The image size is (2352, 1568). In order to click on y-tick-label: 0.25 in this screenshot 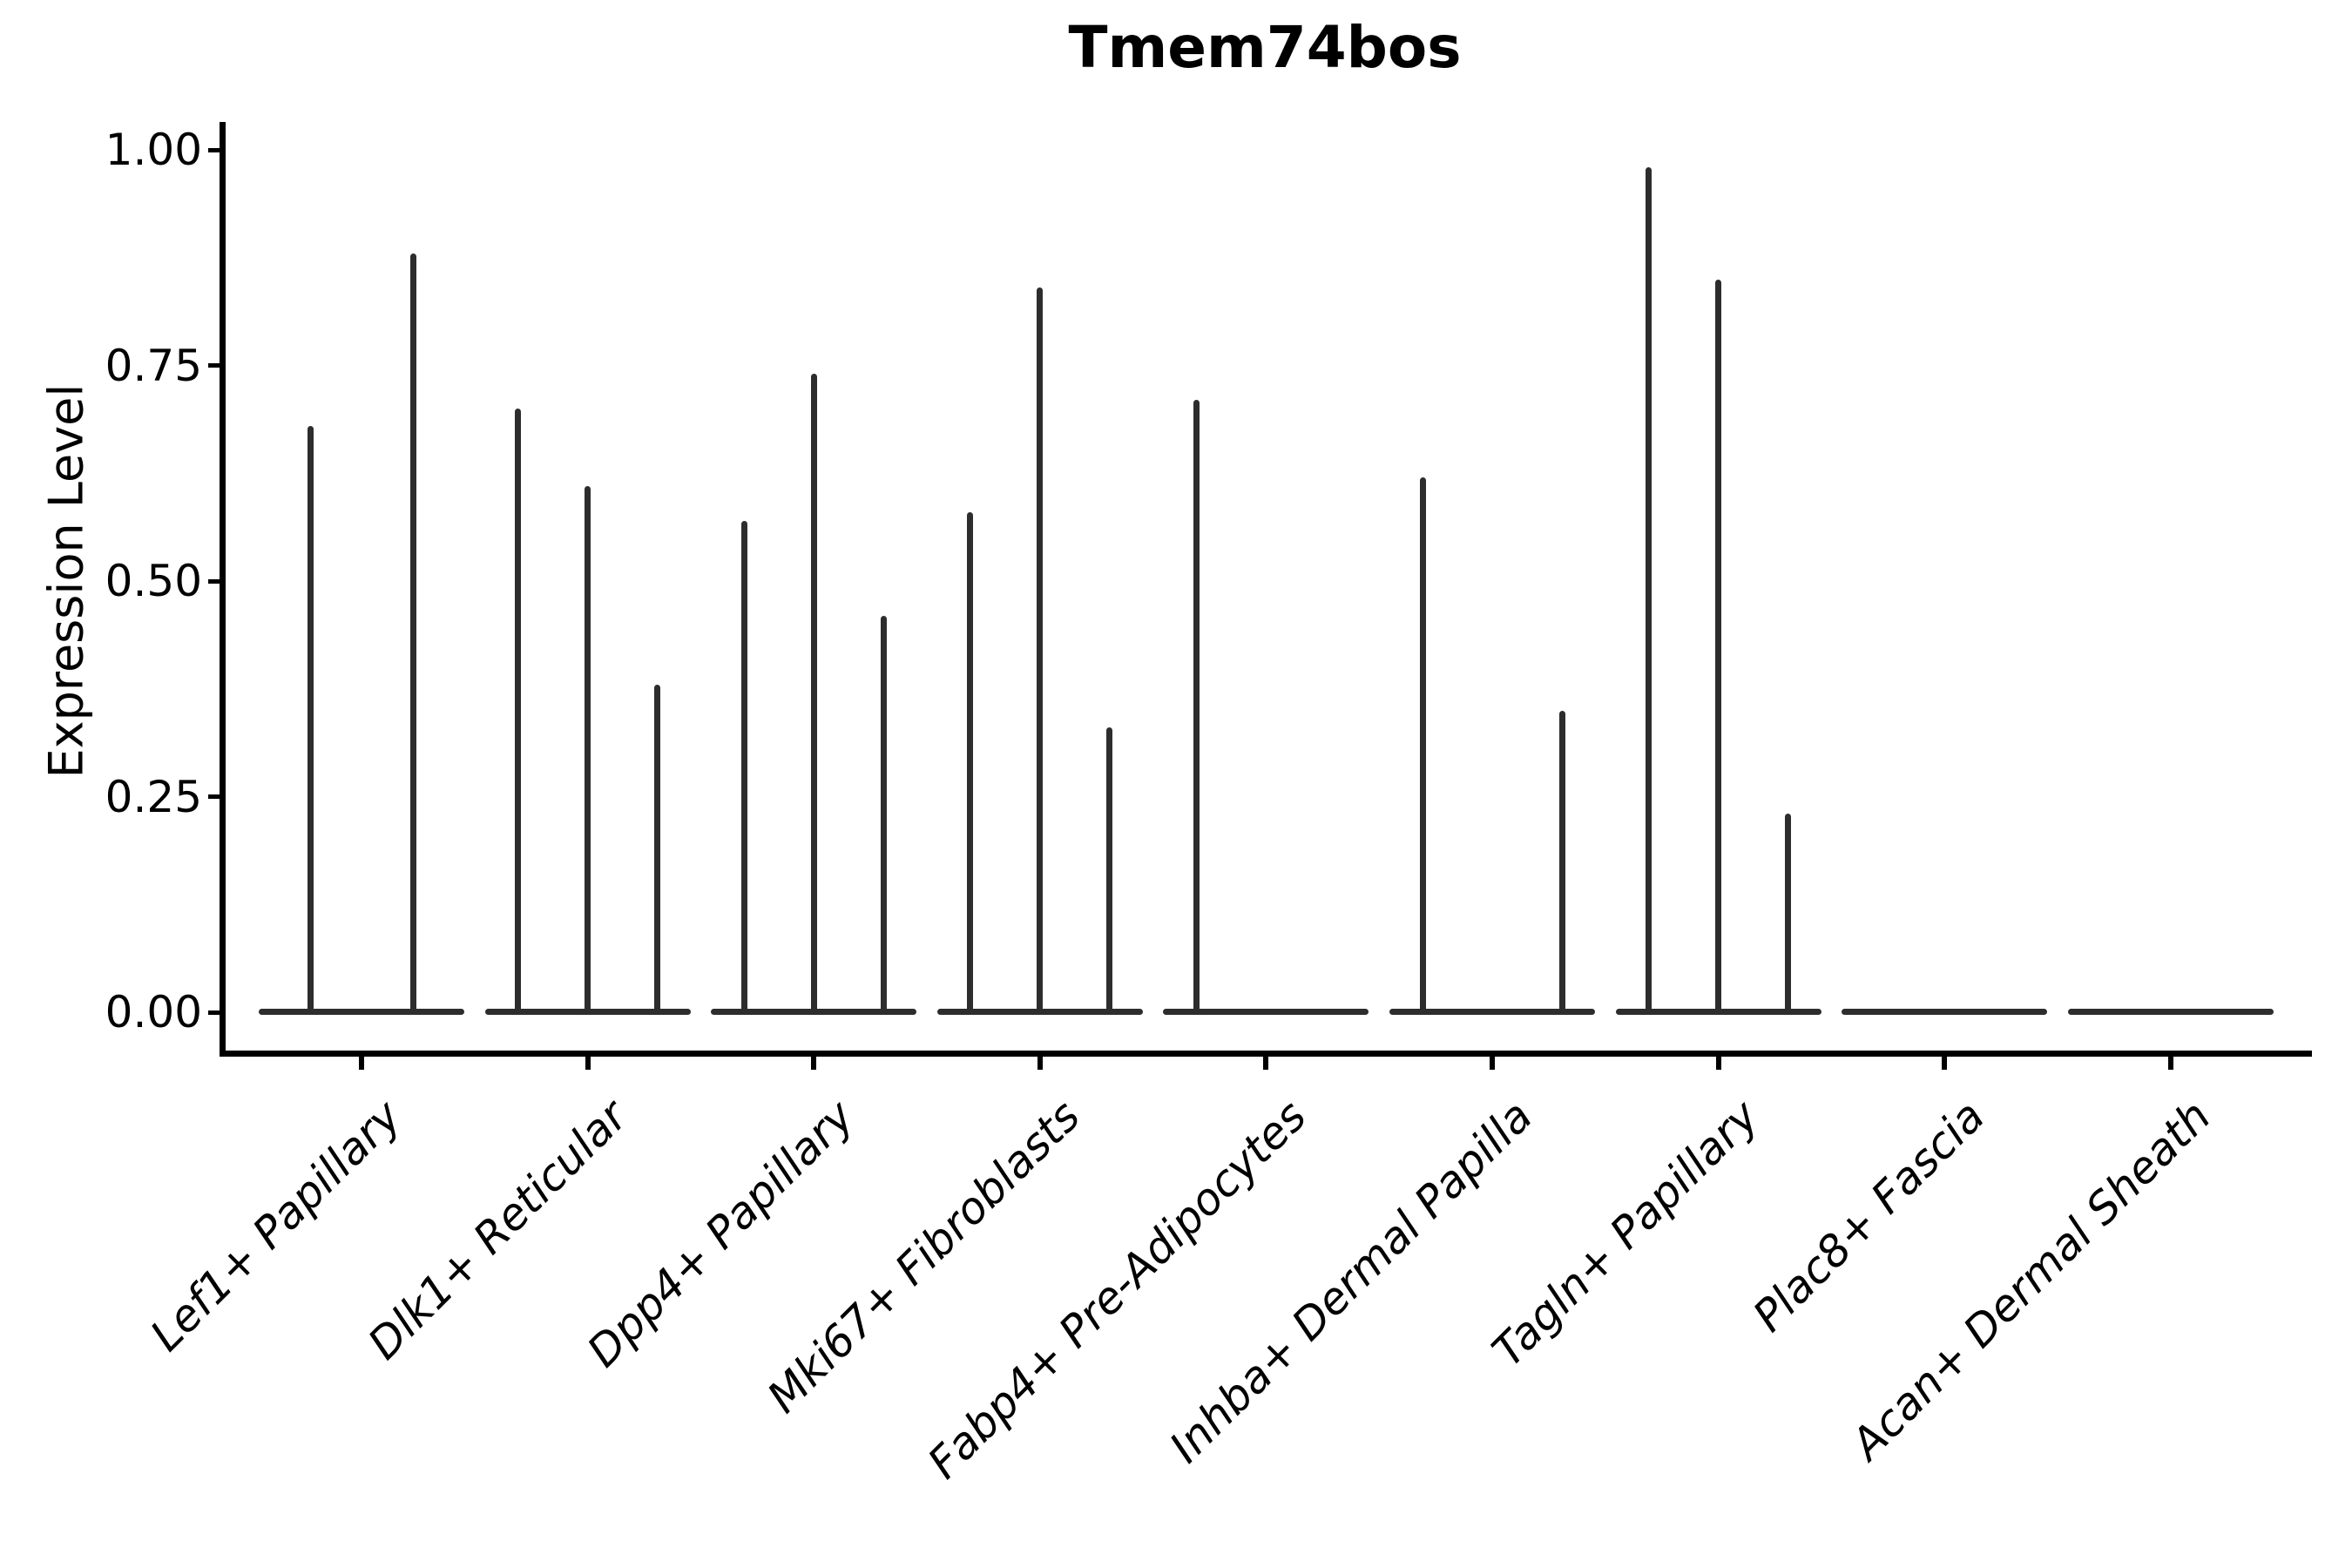, I will do `click(153, 796)`.